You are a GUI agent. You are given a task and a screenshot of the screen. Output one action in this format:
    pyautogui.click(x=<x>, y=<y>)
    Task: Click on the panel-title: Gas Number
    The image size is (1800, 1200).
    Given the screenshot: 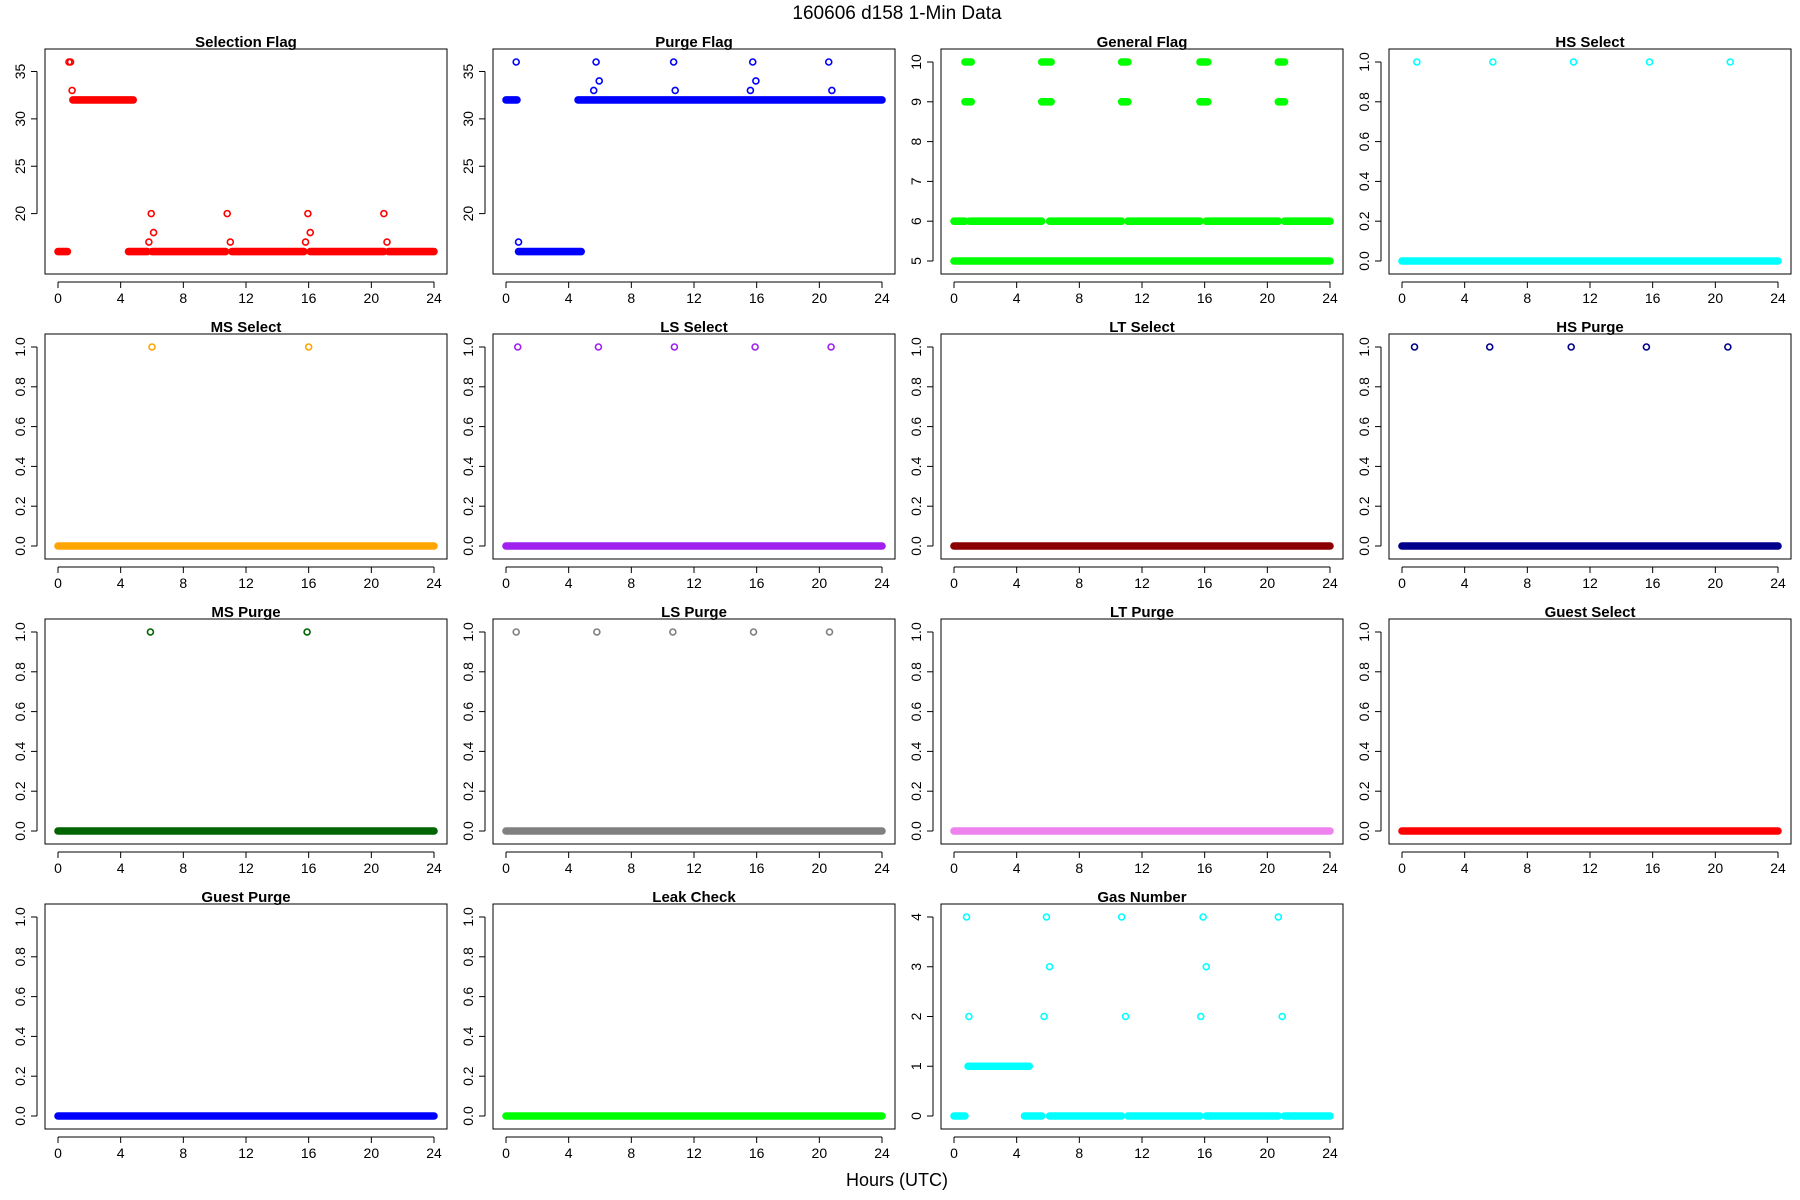 What is the action you would take?
    pyautogui.click(x=1141, y=897)
    